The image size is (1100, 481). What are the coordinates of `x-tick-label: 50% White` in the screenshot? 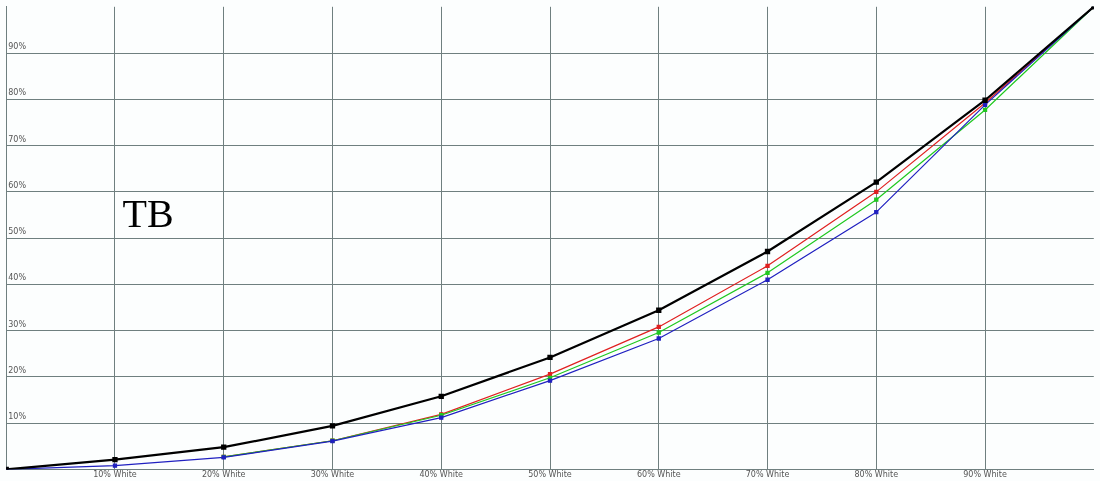 It's located at (550, 475).